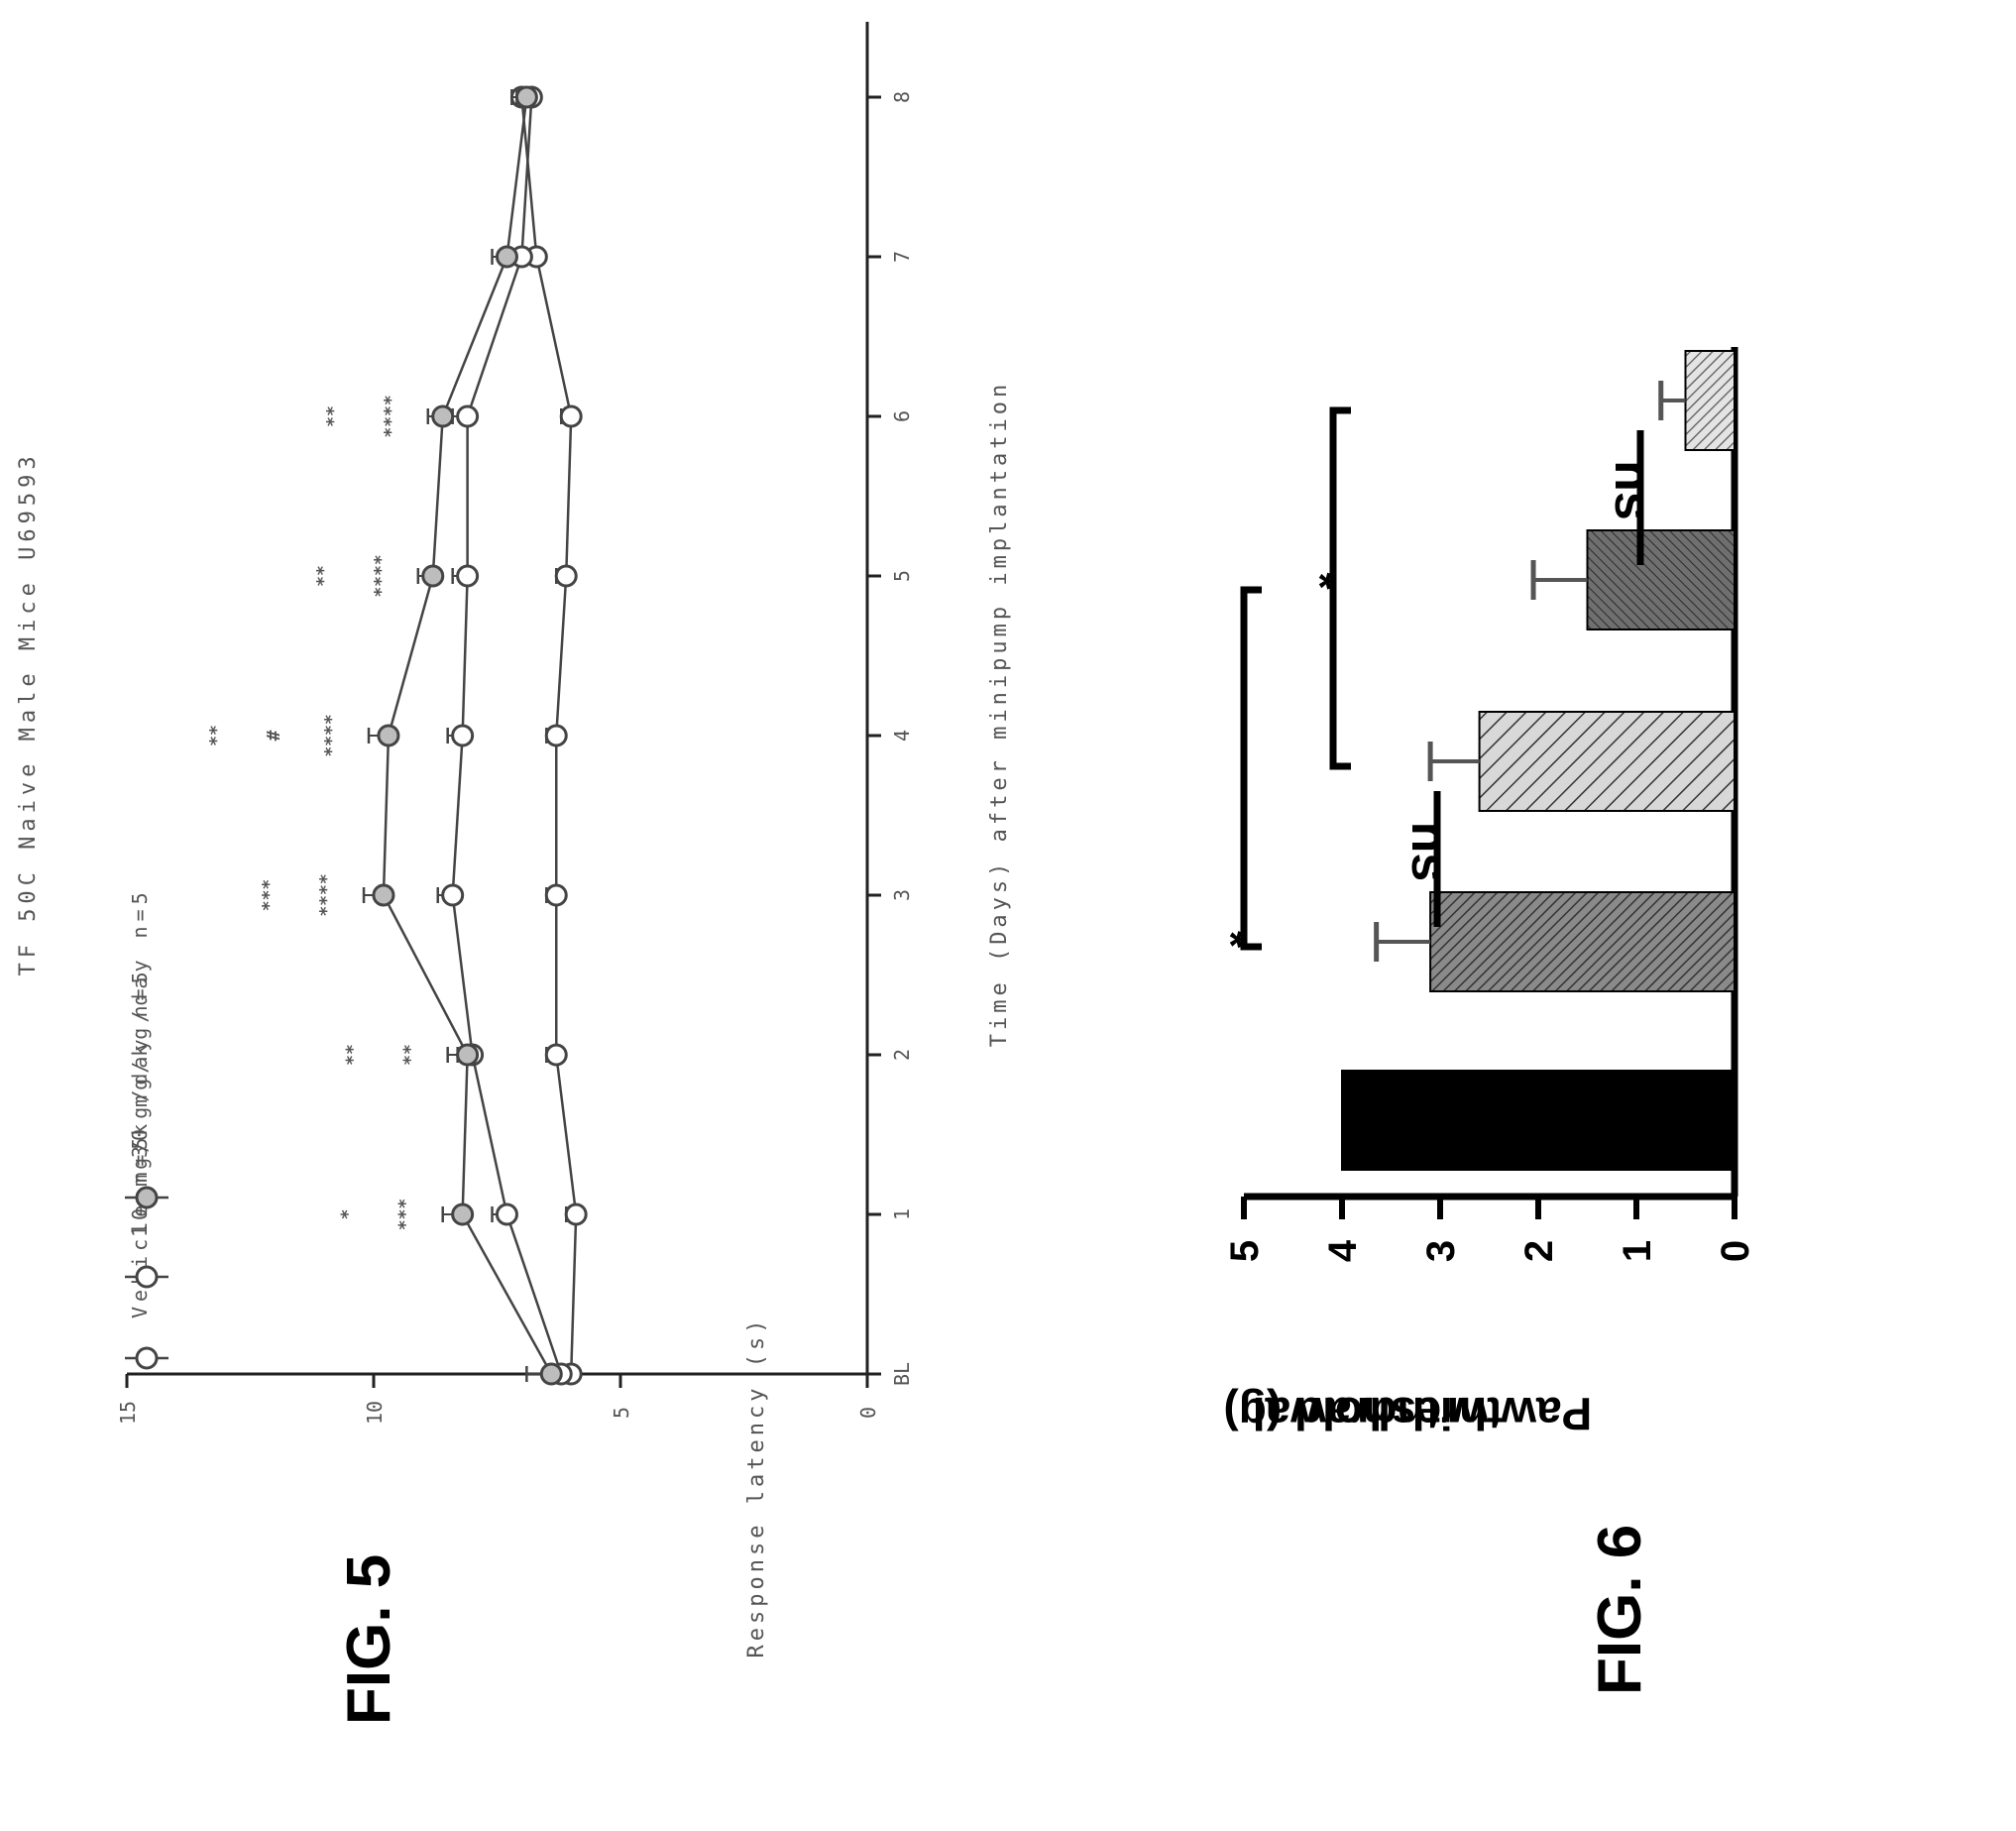 This screenshot has height=1831, width=2016. I want to click on fig6-y-tick-label: 2, so click(1539, 1251).